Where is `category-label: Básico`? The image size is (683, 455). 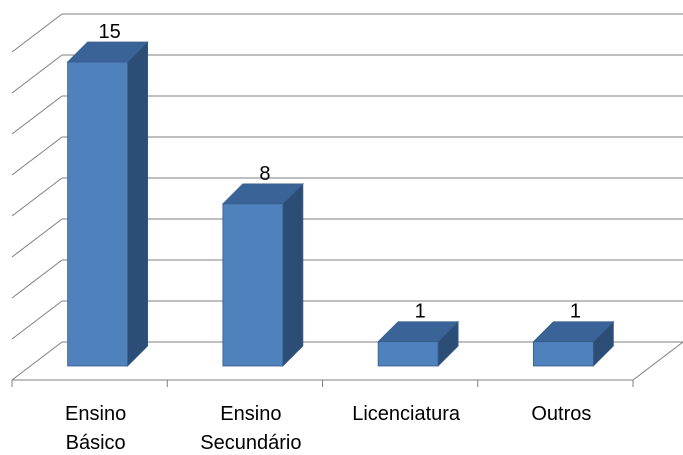
category-label: Básico is located at coordinates (96, 443).